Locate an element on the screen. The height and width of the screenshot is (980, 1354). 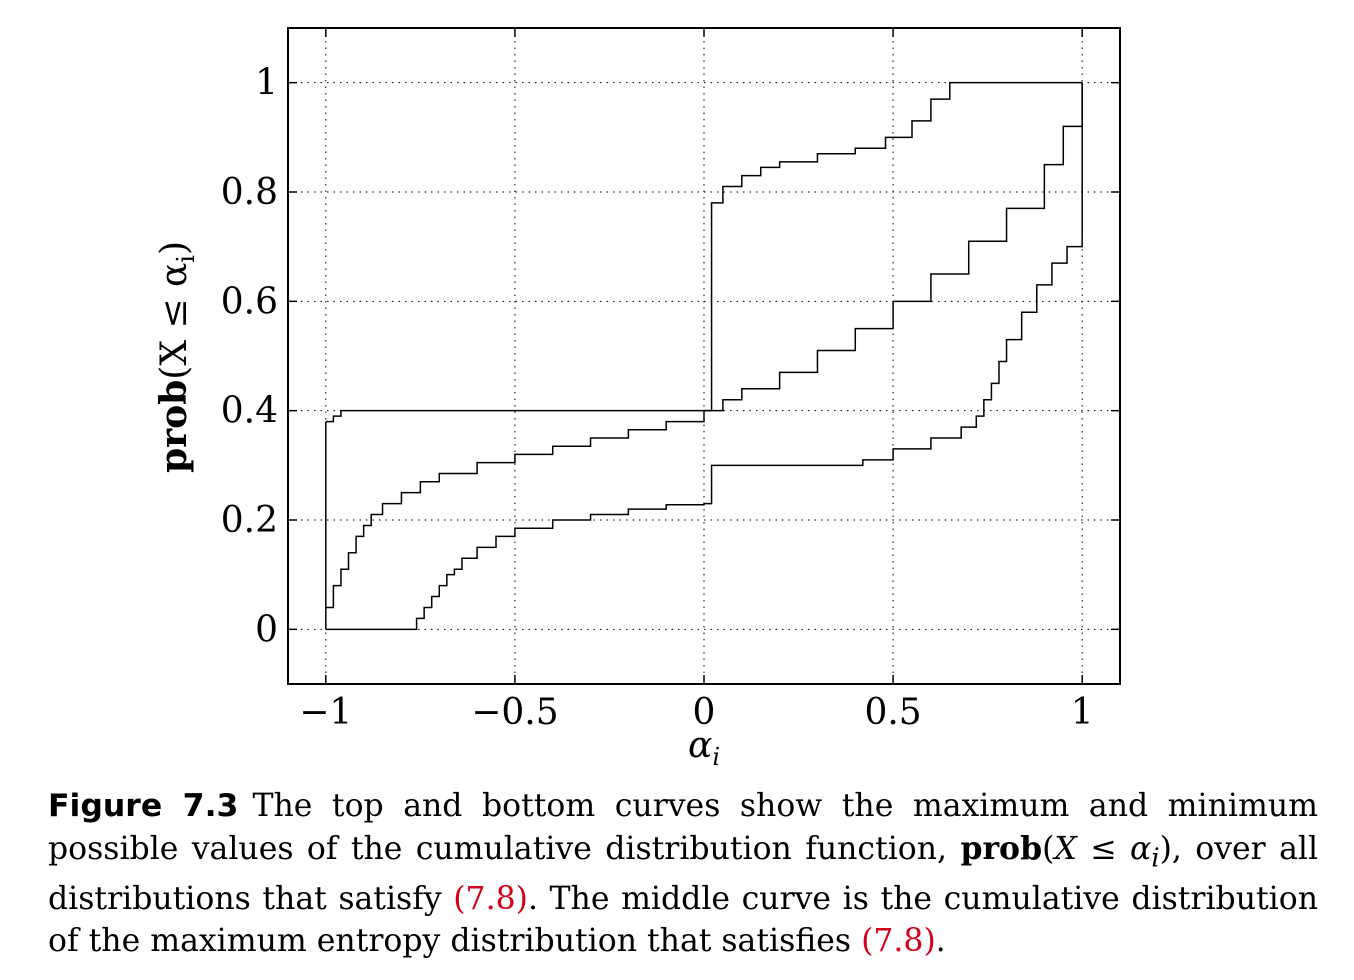
caption-expr-open: ( is located at coordinates (1048, 848).